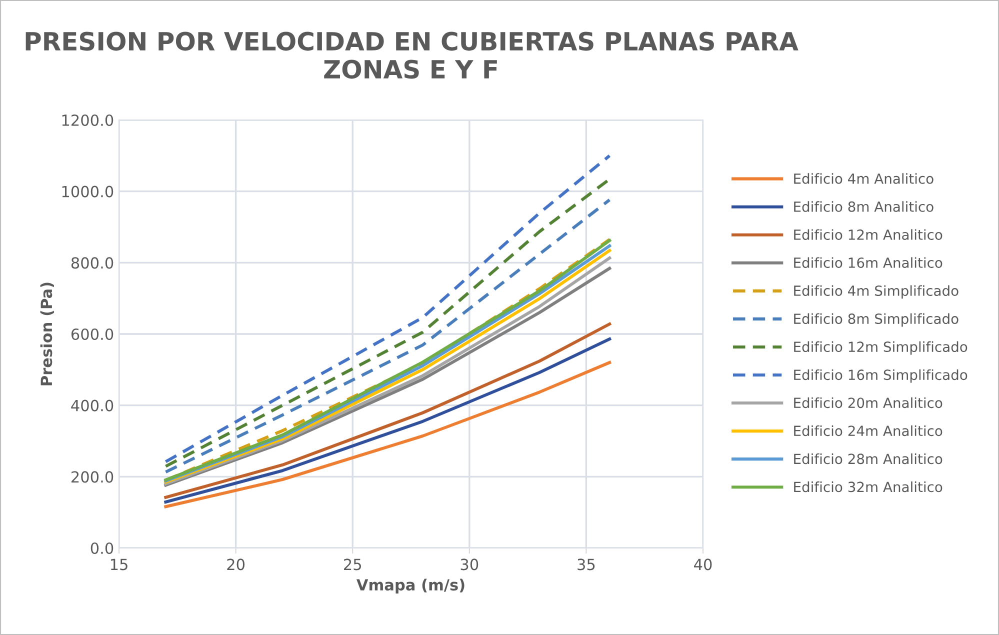 This screenshot has width=999, height=635. What do you see at coordinates (864, 178) in the screenshot?
I see `legend-label: Edificio 4m Analitico` at bounding box center [864, 178].